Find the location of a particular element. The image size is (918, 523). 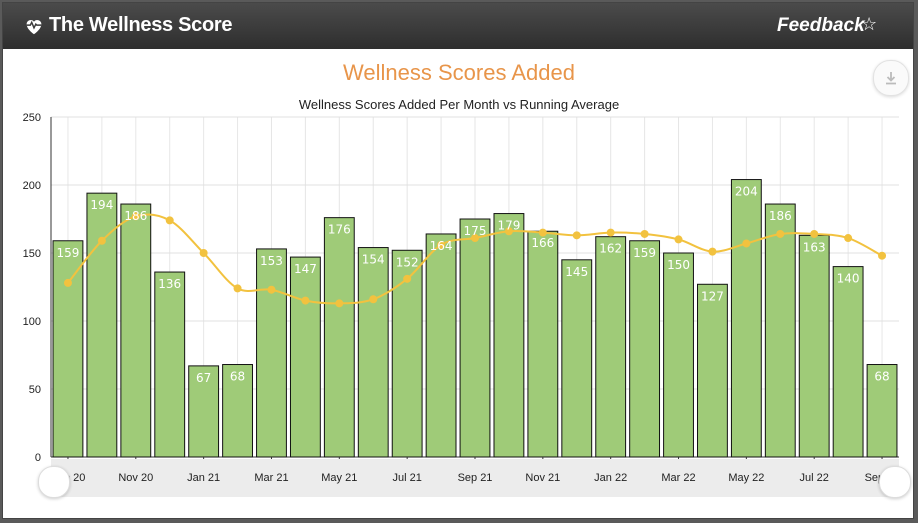

y-tick-label: 0 is located at coordinates (38, 458).